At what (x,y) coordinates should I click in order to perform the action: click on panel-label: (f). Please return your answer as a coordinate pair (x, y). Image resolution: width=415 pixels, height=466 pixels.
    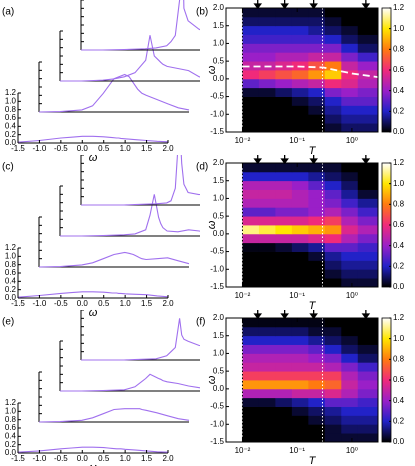
    Looking at the image, I should click on (200, 322).